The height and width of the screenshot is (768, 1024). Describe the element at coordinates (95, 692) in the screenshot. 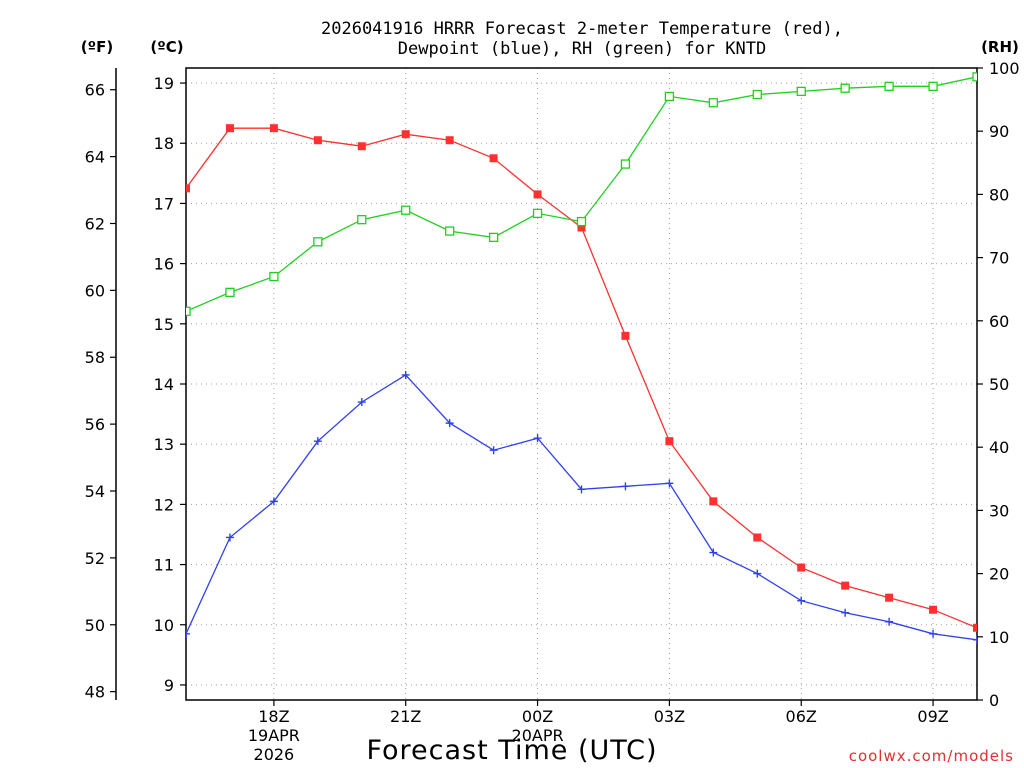

I see `fahrenheit-tick-label: 48` at that location.